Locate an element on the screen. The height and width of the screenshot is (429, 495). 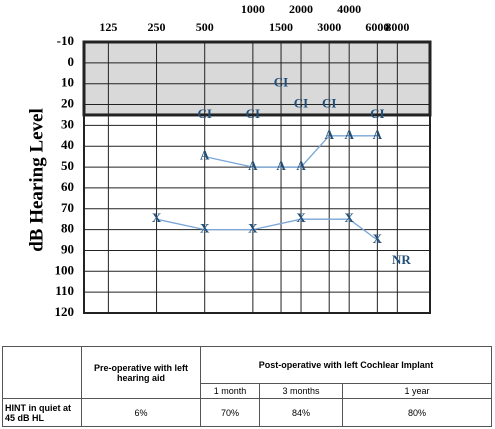
x-tick-label: 1500 is located at coordinates (281, 27).